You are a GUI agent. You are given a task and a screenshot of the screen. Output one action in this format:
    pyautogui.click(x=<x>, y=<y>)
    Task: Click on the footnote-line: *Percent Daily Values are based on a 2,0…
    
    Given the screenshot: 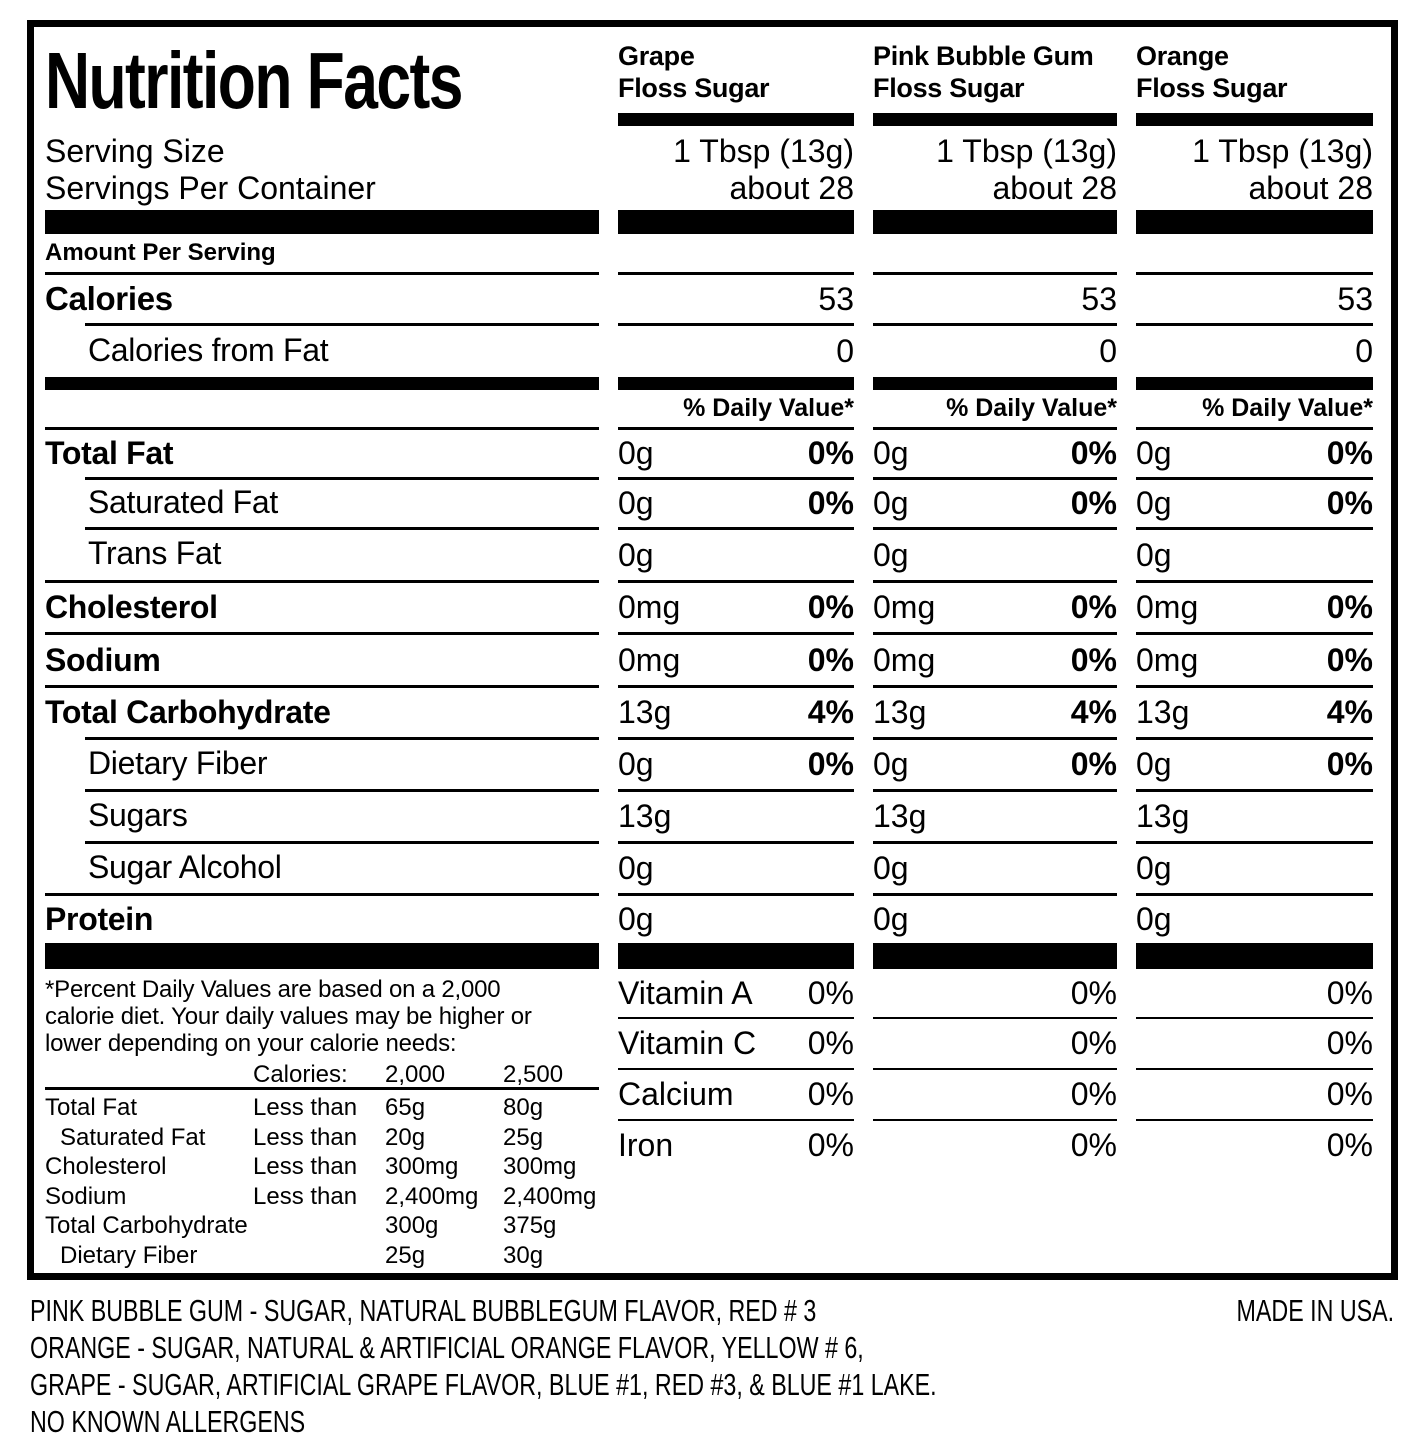 What is the action you would take?
    pyautogui.click(x=273, y=989)
    